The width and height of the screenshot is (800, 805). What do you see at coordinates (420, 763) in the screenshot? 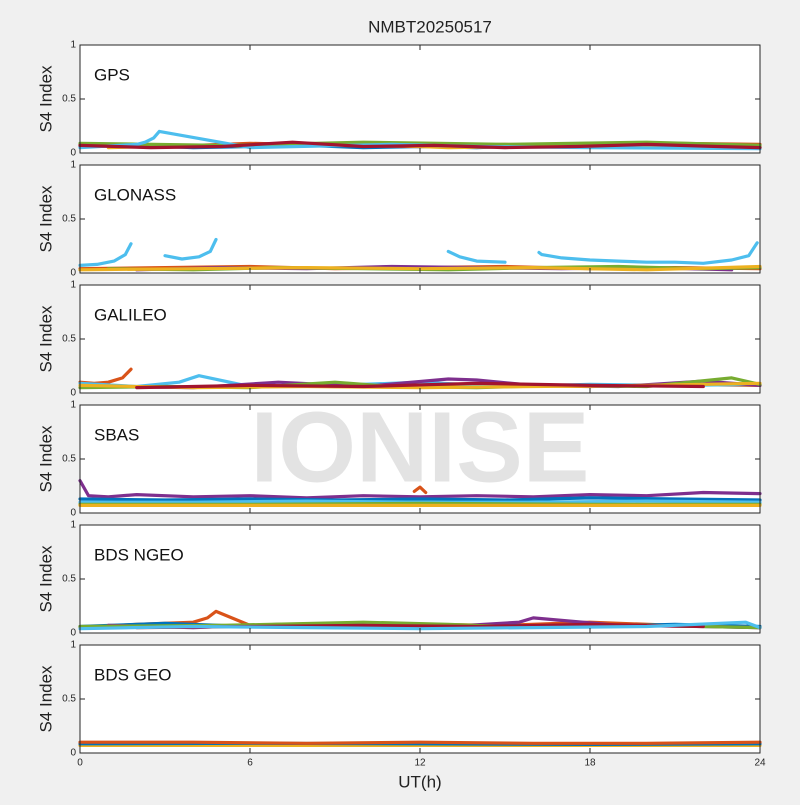
I see `x-tick-label: 12` at bounding box center [420, 763].